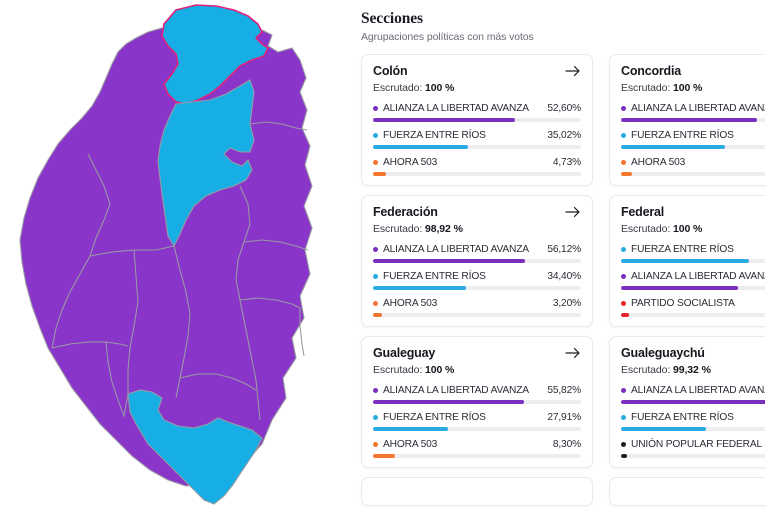  I want to click on map-region-cyan-north-top, so click(215, 54).